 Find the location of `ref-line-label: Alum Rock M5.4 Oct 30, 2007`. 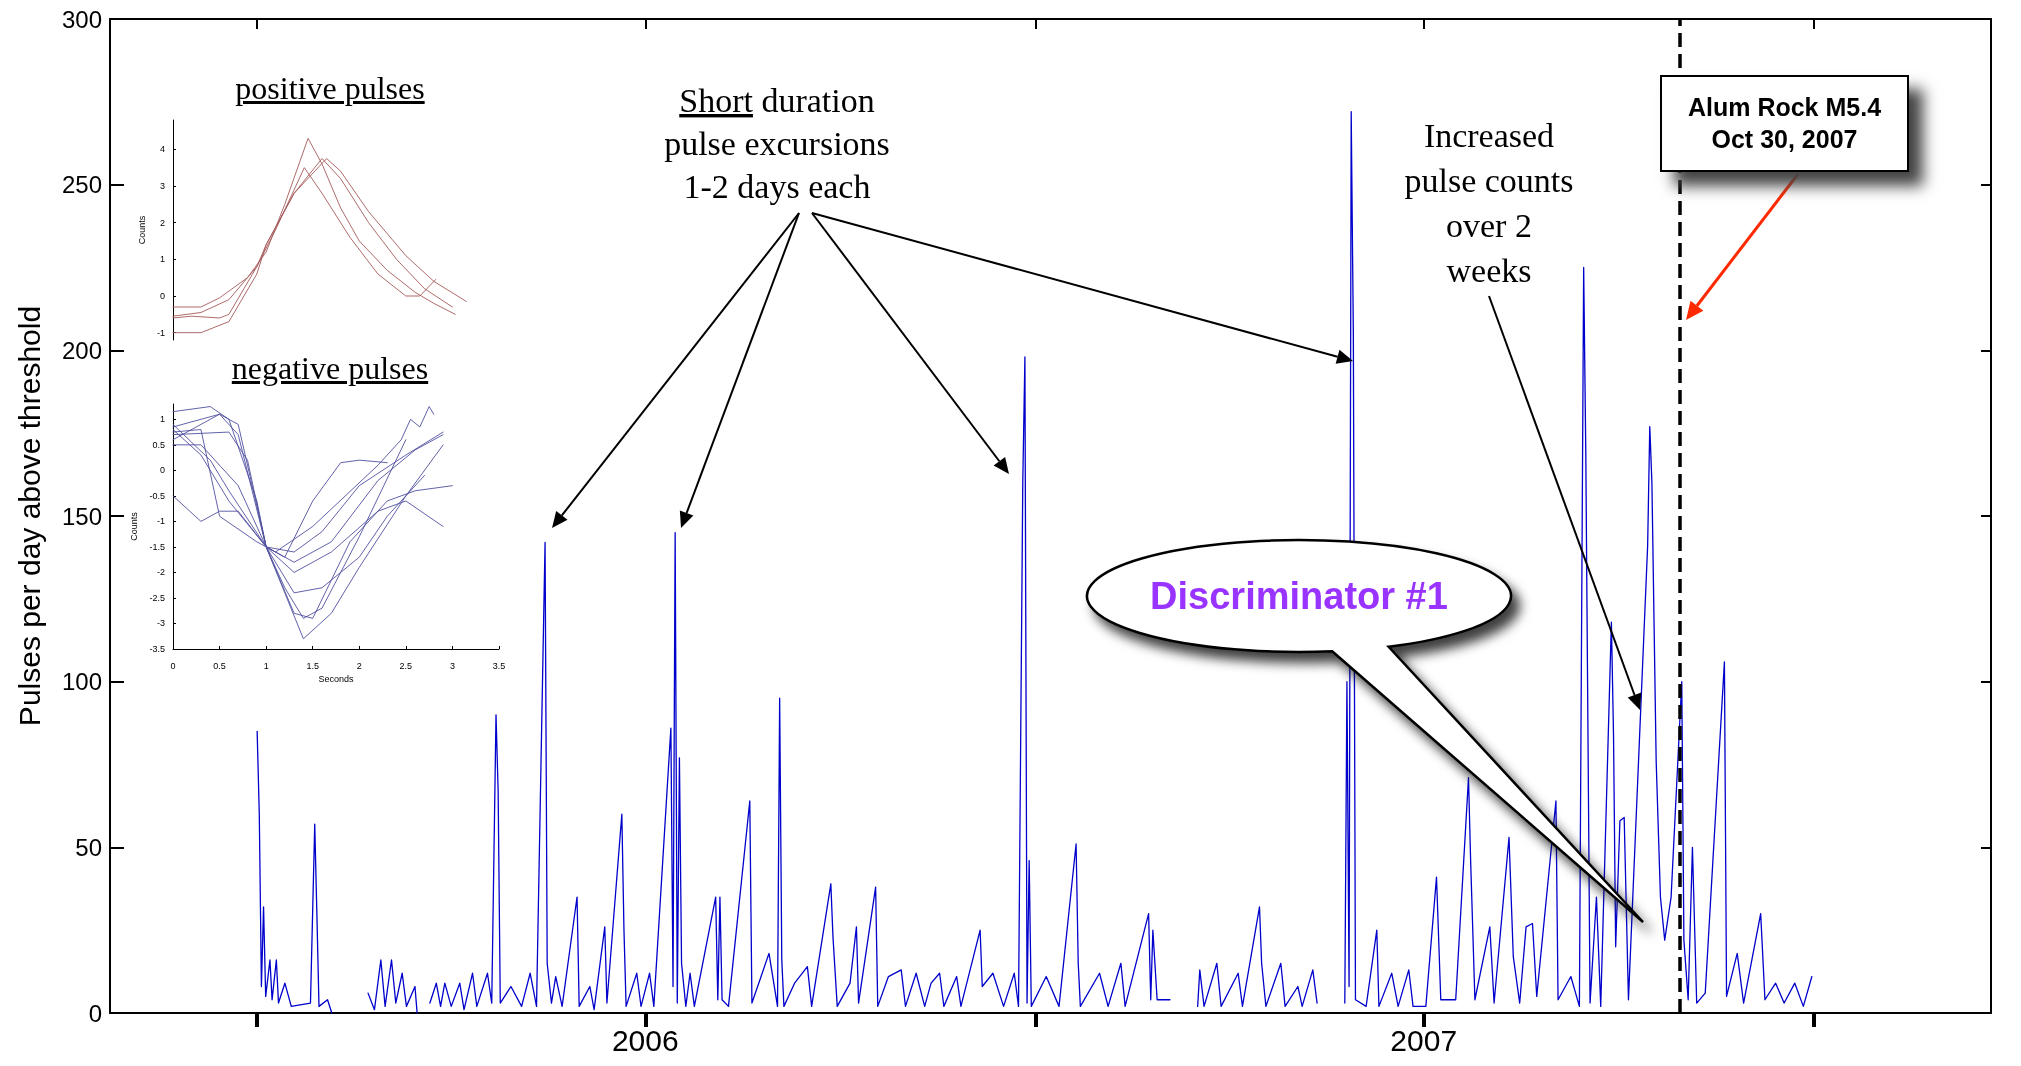

ref-line-label: Alum Rock M5.4 Oct 30, 2007 is located at coordinates (1784, 123).